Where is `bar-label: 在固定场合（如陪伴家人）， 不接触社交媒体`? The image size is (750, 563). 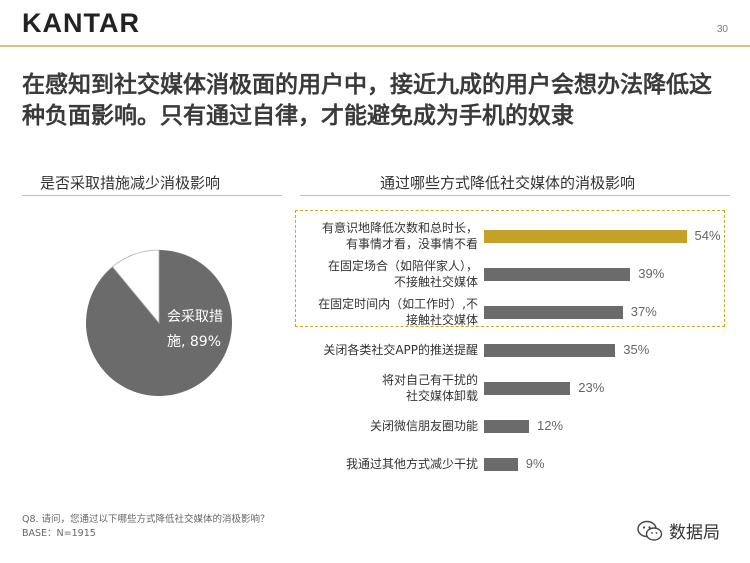
bar-label: 在固定场合（如陪伴家人）， 不接触社交媒体 is located at coordinates (384, 274).